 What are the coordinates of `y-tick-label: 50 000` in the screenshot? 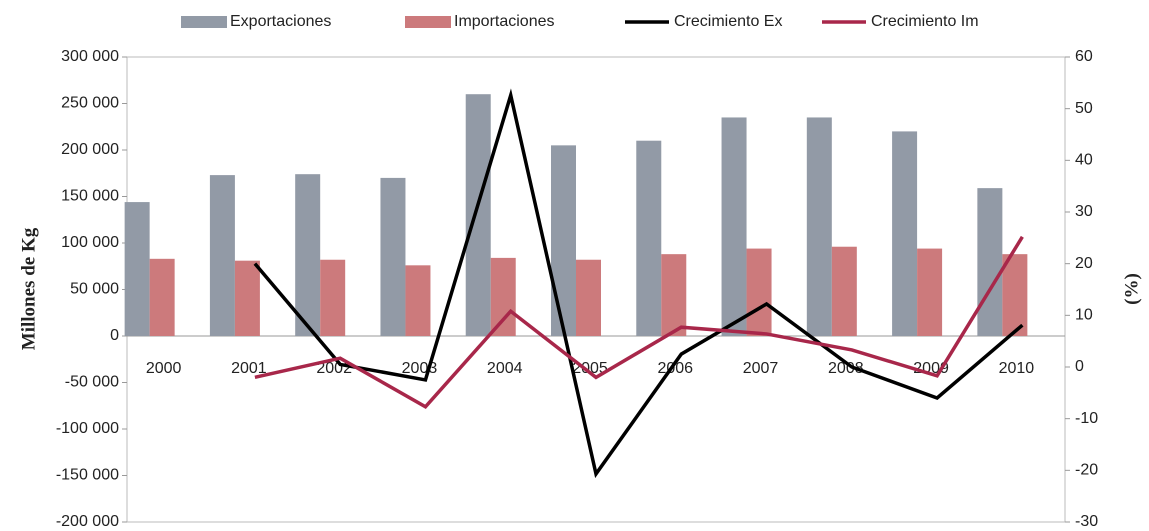 It's located at (94, 289).